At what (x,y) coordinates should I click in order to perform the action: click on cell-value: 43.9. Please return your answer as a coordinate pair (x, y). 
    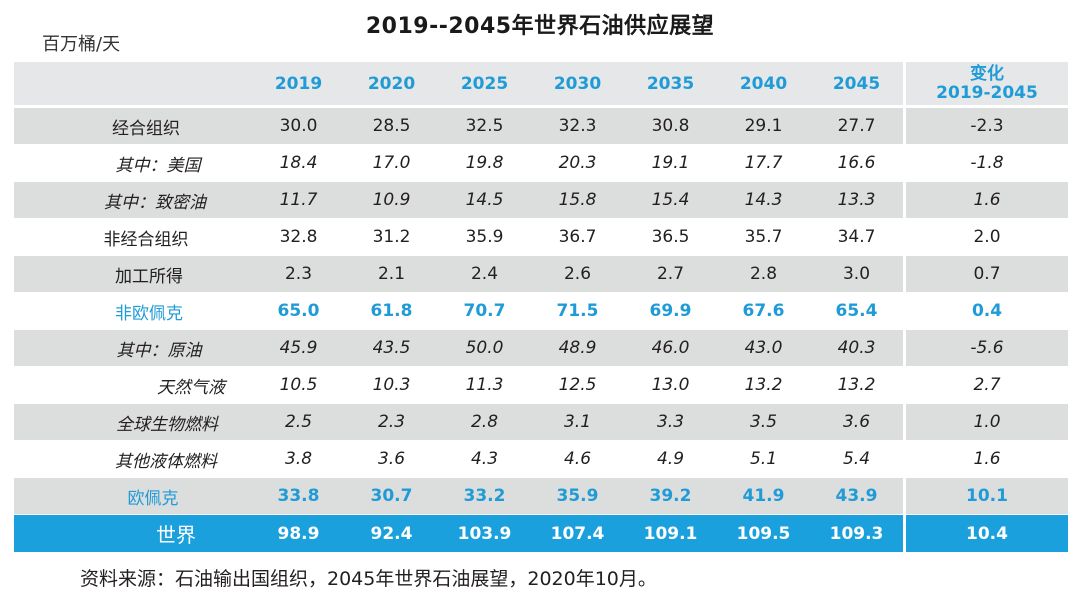
    Looking at the image, I should click on (856, 496).